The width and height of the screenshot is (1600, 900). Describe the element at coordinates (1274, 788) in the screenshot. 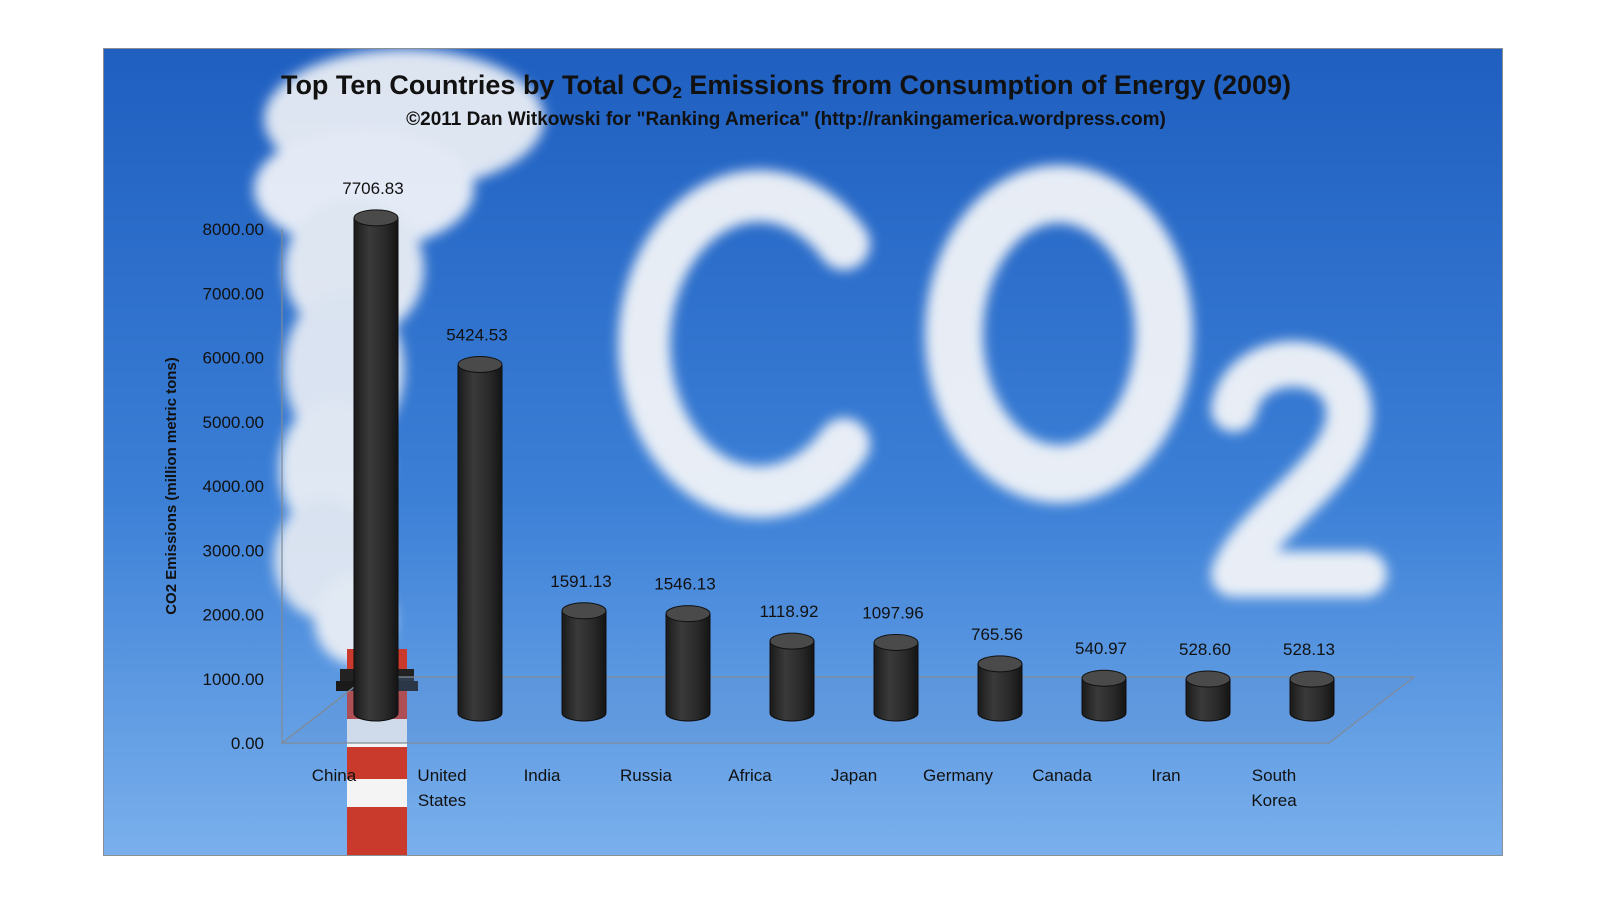

I see `category-label: South Korea` at that location.